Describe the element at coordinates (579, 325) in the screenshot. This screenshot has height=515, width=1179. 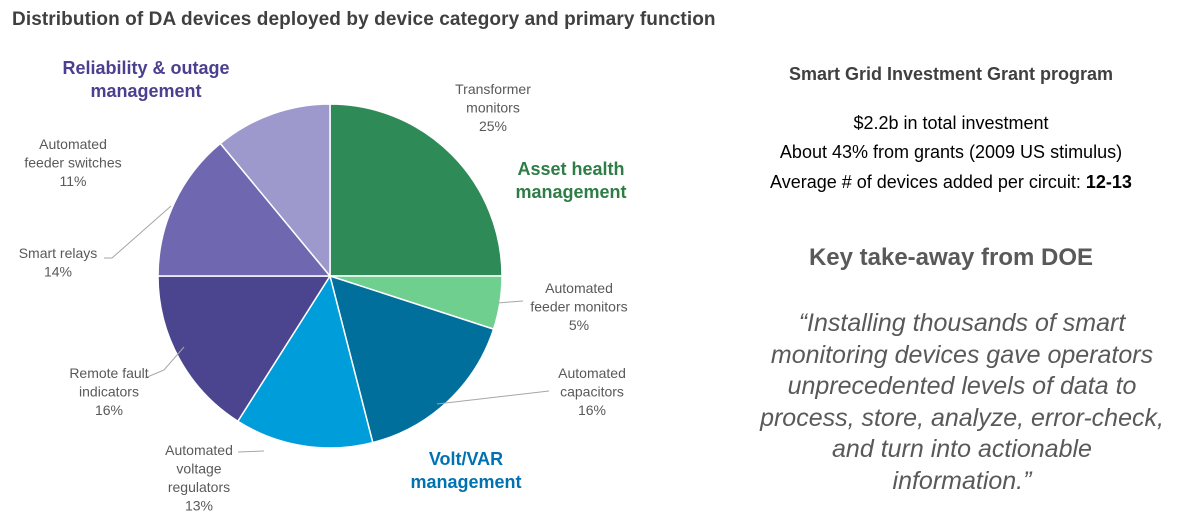
I see `slice-percent: 5%` at that location.